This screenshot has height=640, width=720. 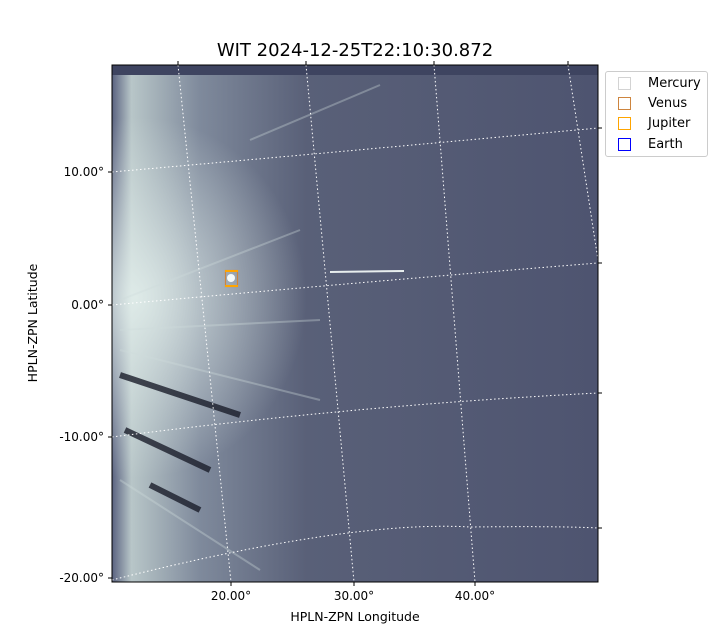 I want to click on venus-marker, so click(x=231, y=278).